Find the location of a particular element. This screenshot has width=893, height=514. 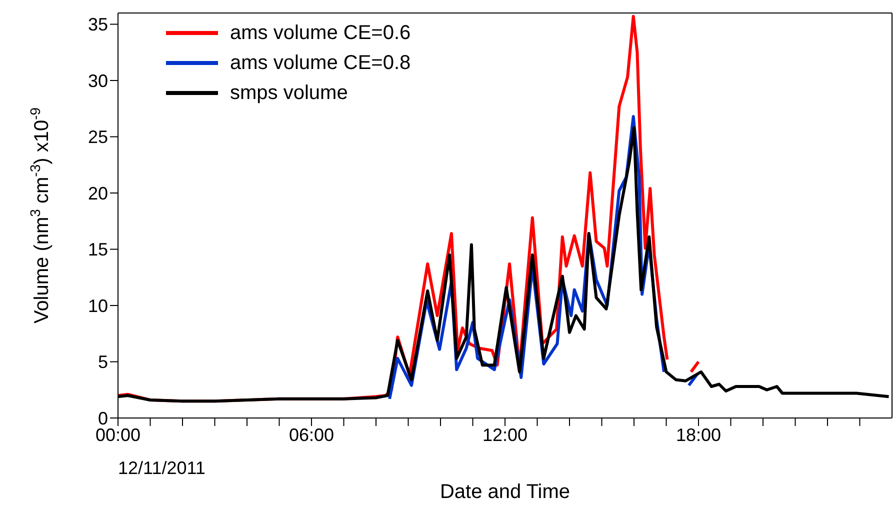

legend-label: ams volume CE=0.8 is located at coordinates (320, 63).